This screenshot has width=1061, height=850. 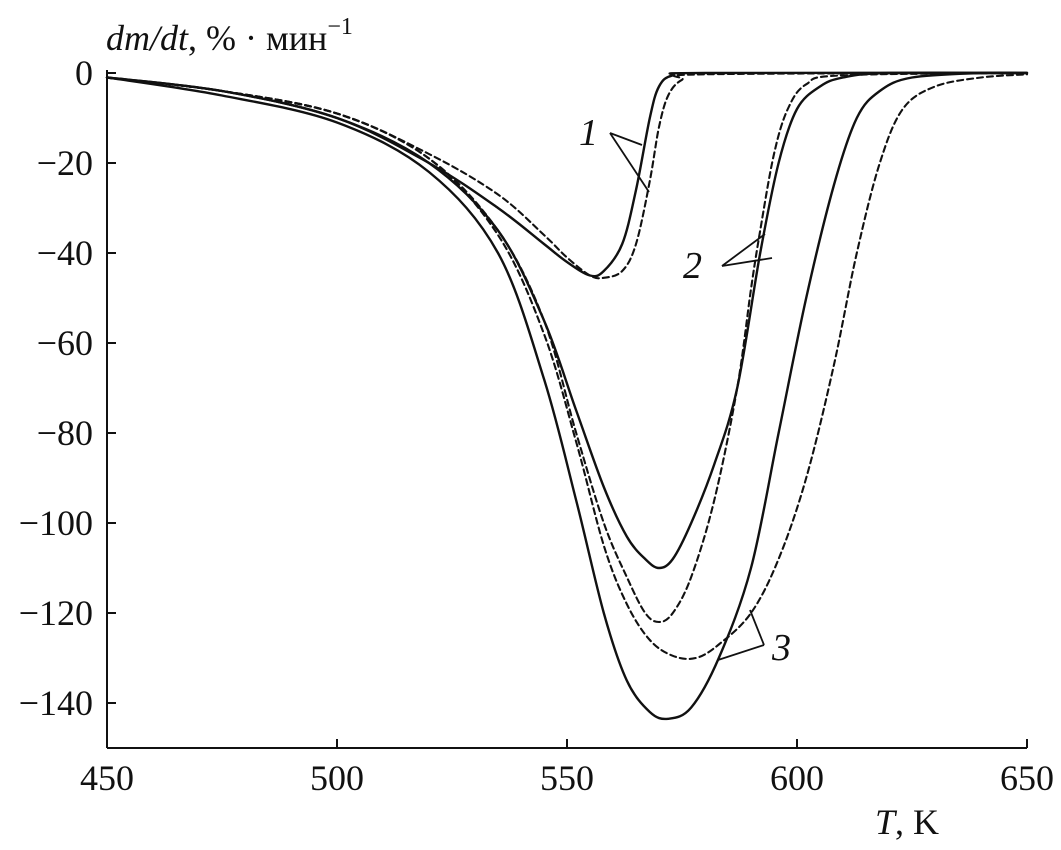 What do you see at coordinates (337, 778) in the screenshot?
I see `x-tick-label: 500` at bounding box center [337, 778].